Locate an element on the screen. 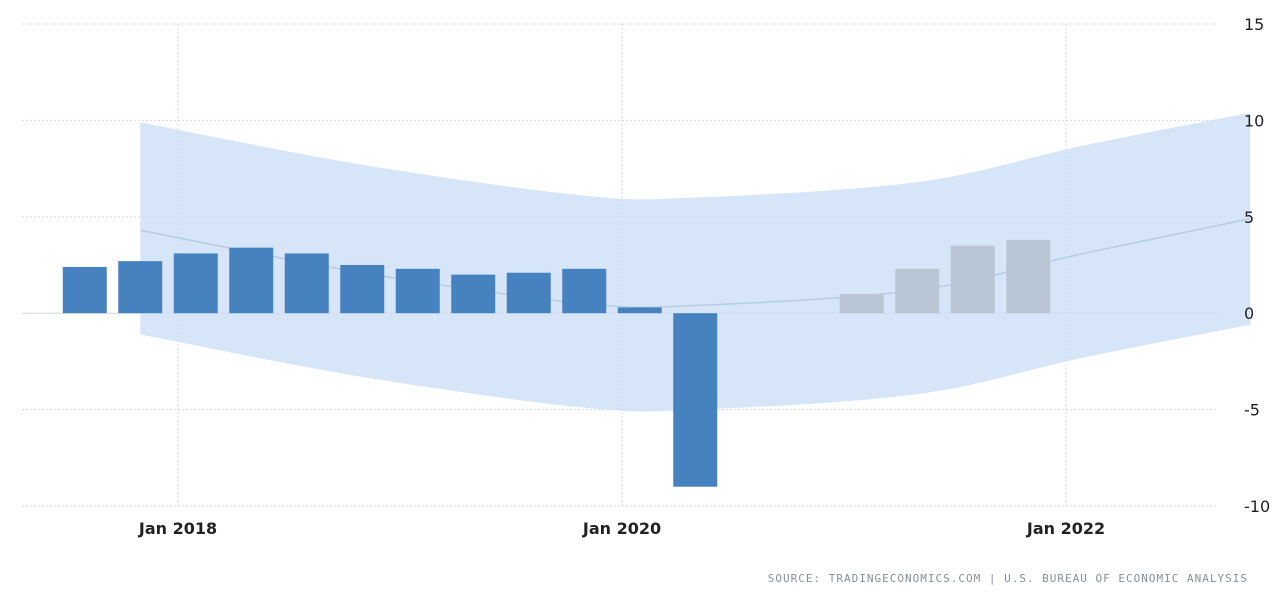  x-tick-label: Jan 2022 is located at coordinates (1065, 528).